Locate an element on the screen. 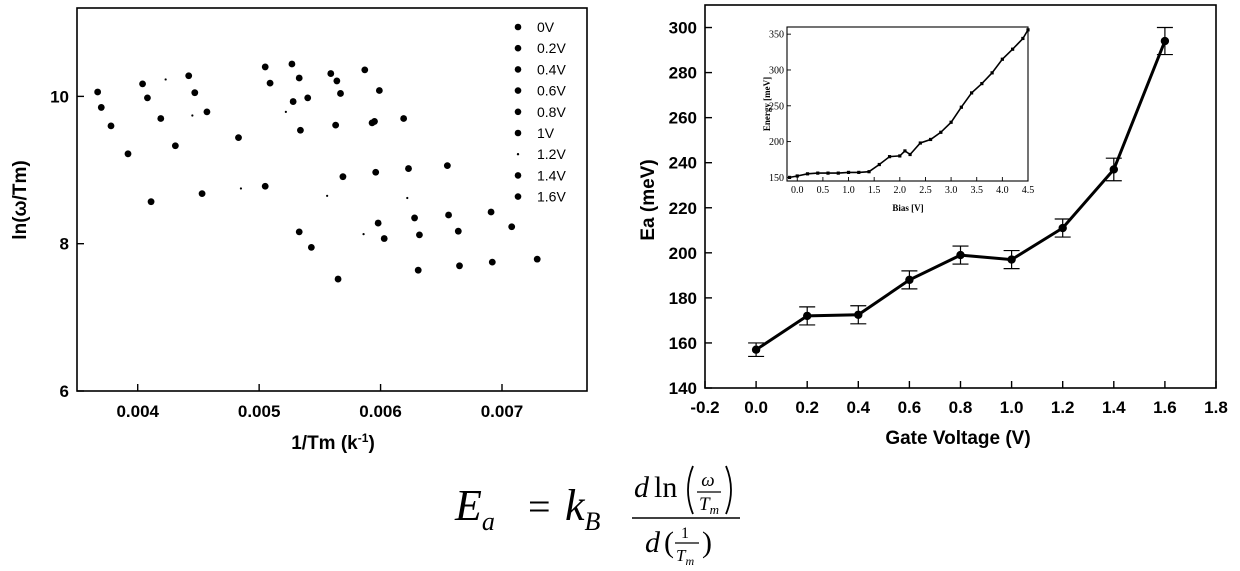  legend-label: 0.6V is located at coordinates (551, 91).